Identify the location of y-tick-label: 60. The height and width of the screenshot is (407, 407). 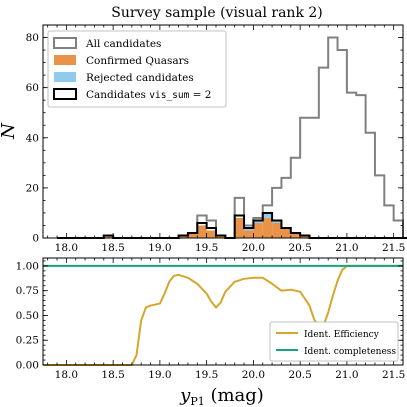
(32, 88).